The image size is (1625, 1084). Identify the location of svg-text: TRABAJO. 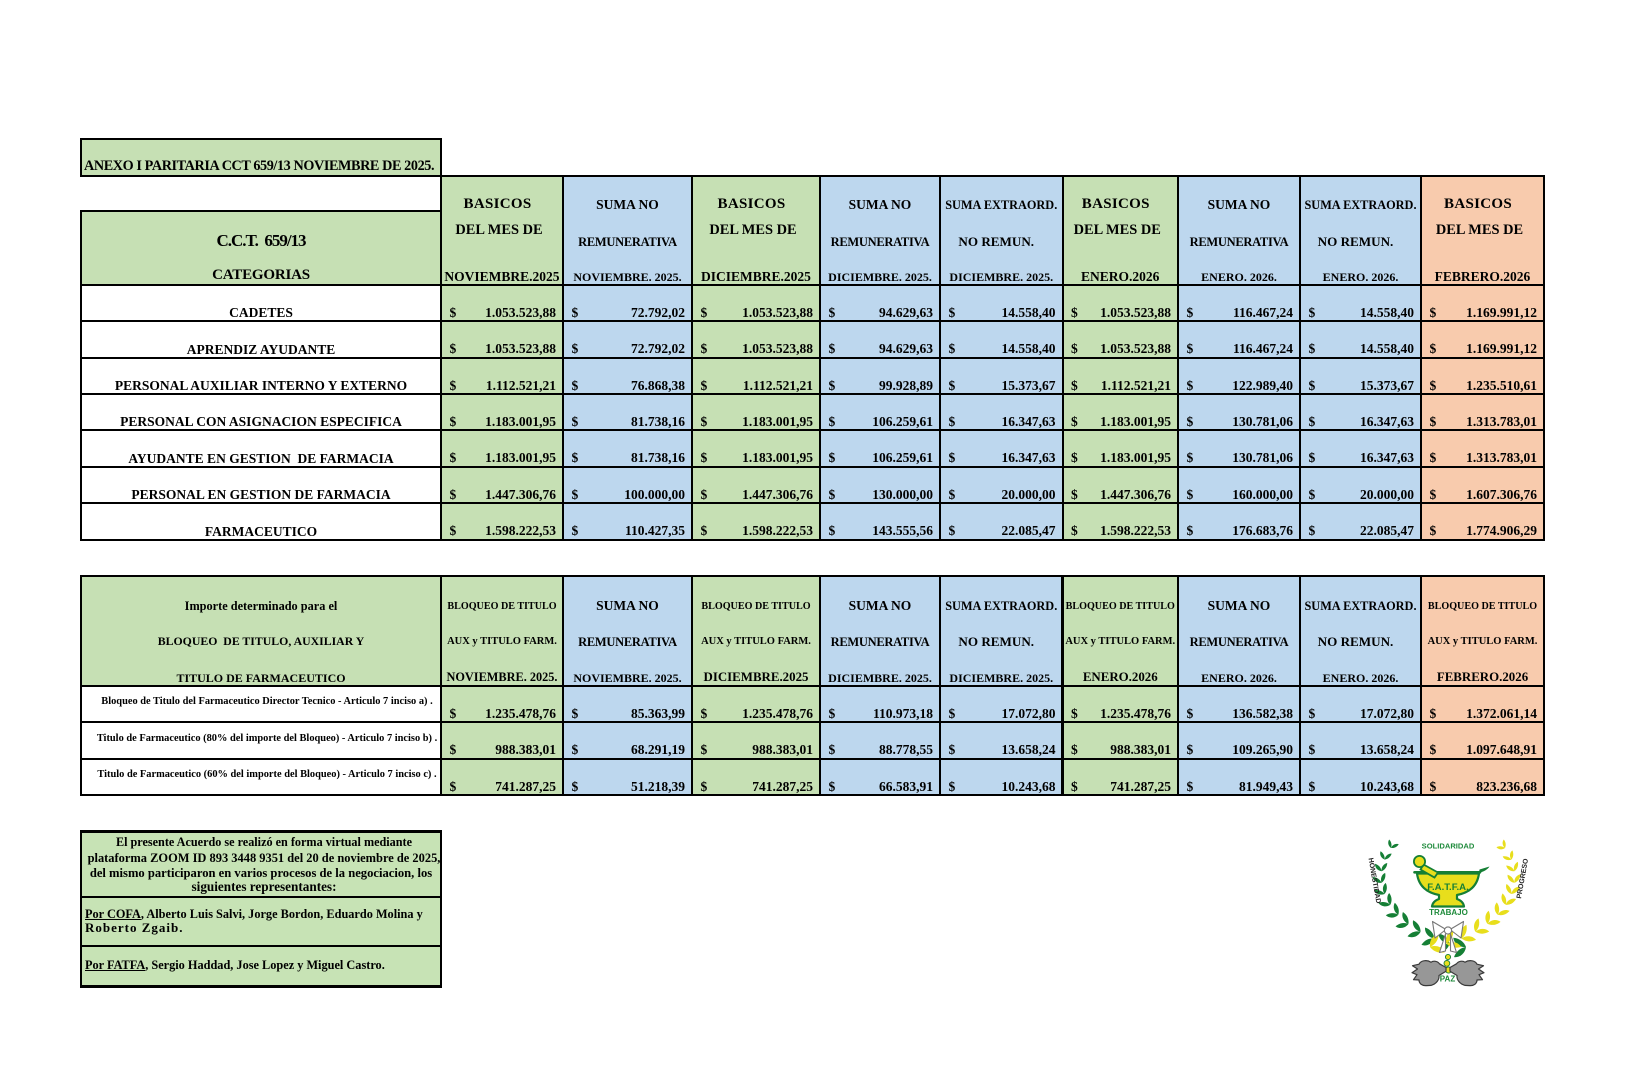
(1448, 912).